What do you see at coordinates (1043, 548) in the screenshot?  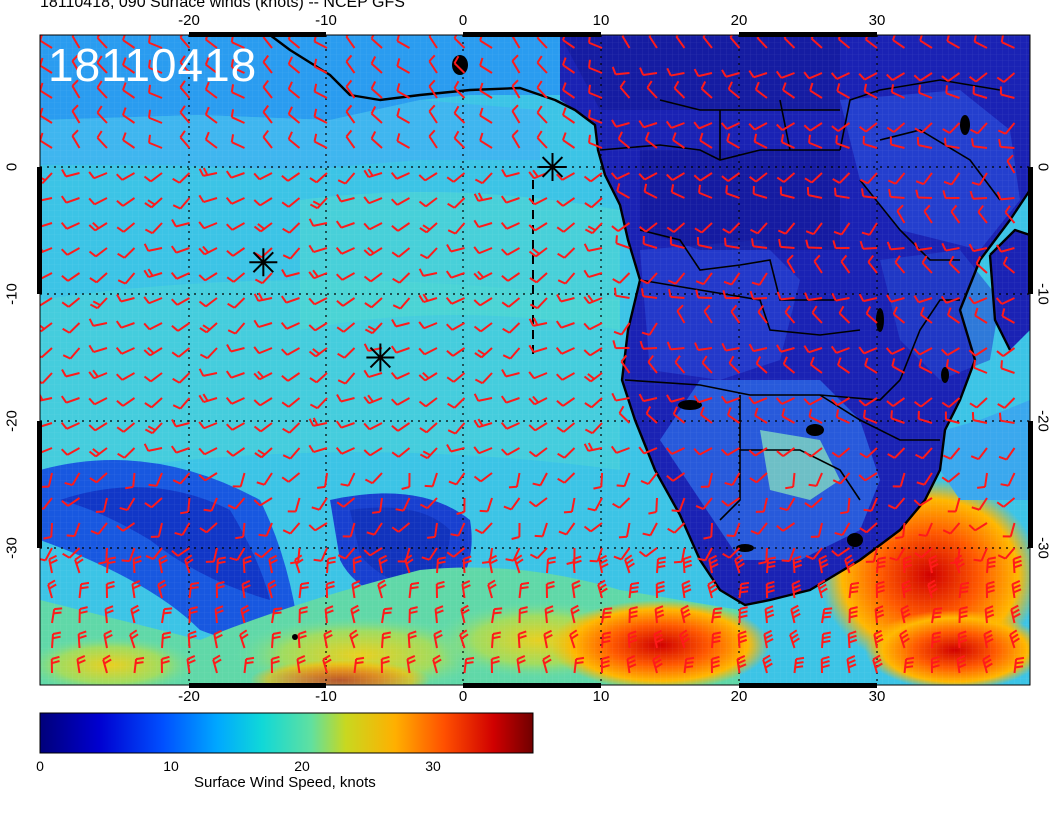 I see `right-y-tick: -30` at bounding box center [1043, 548].